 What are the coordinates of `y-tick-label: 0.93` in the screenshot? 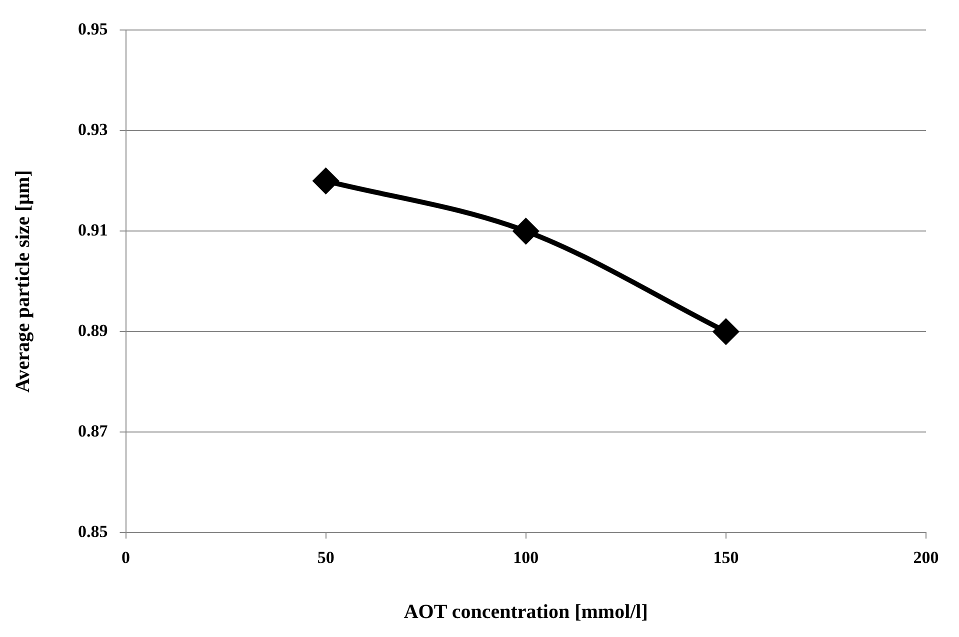 It's located at (93, 130).